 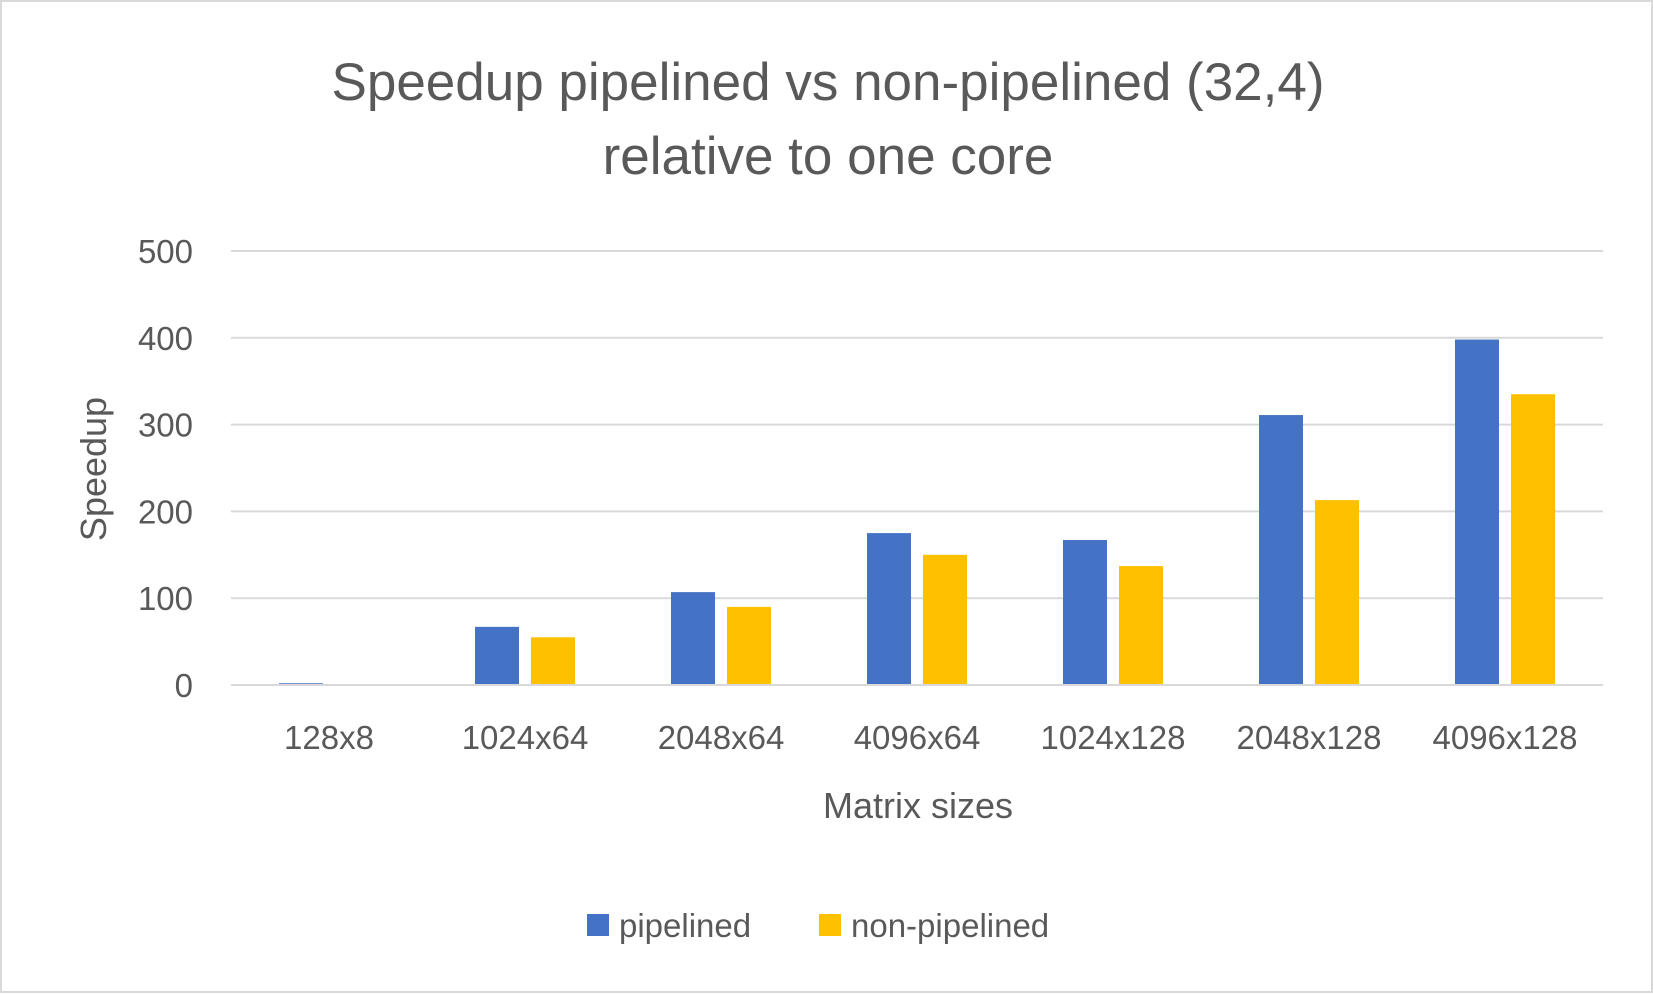 What do you see at coordinates (1141, 625) in the screenshot?
I see `bar-non-pipelined-1024x128` at bounding box center [1141, 625].